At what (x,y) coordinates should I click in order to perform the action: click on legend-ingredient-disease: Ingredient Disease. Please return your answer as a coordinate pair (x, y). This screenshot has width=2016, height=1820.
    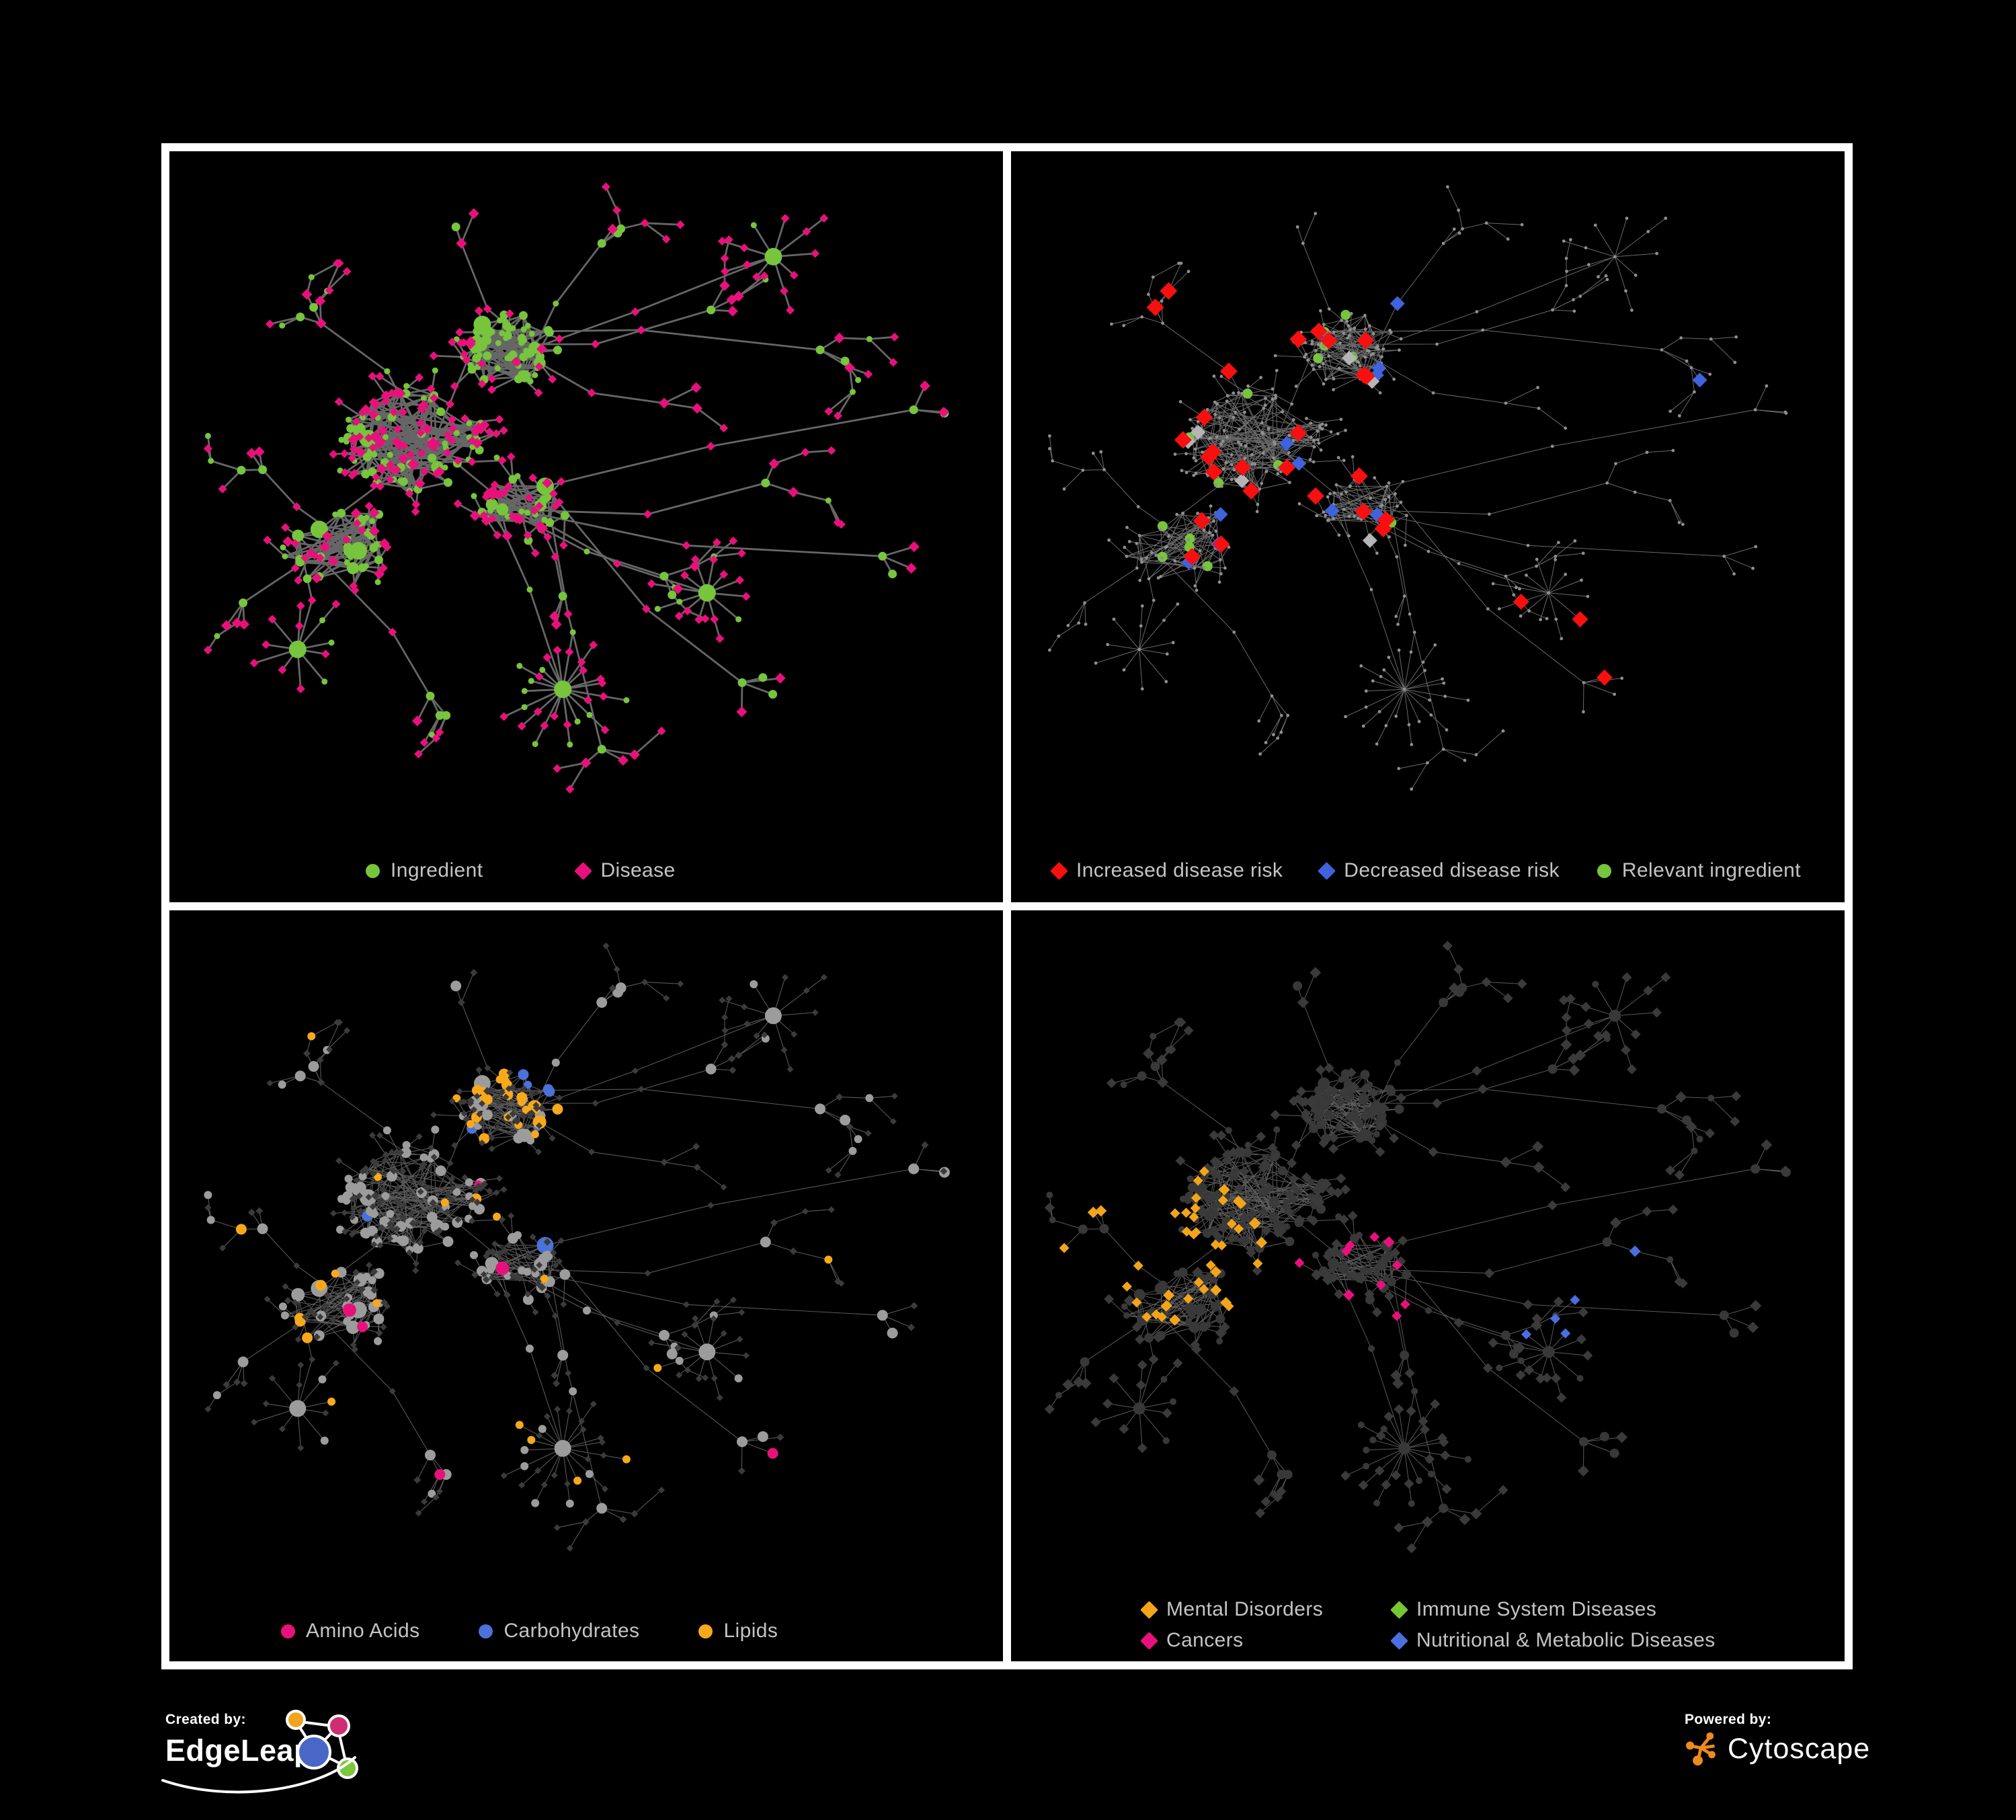
    Looking at the image, I should click on (521, 870).